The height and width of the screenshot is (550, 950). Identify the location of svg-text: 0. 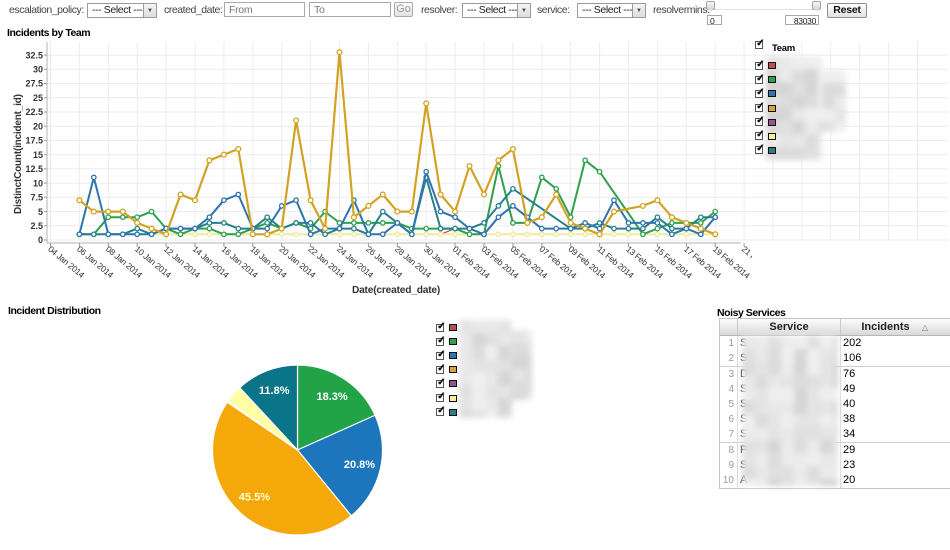
(40, 240).